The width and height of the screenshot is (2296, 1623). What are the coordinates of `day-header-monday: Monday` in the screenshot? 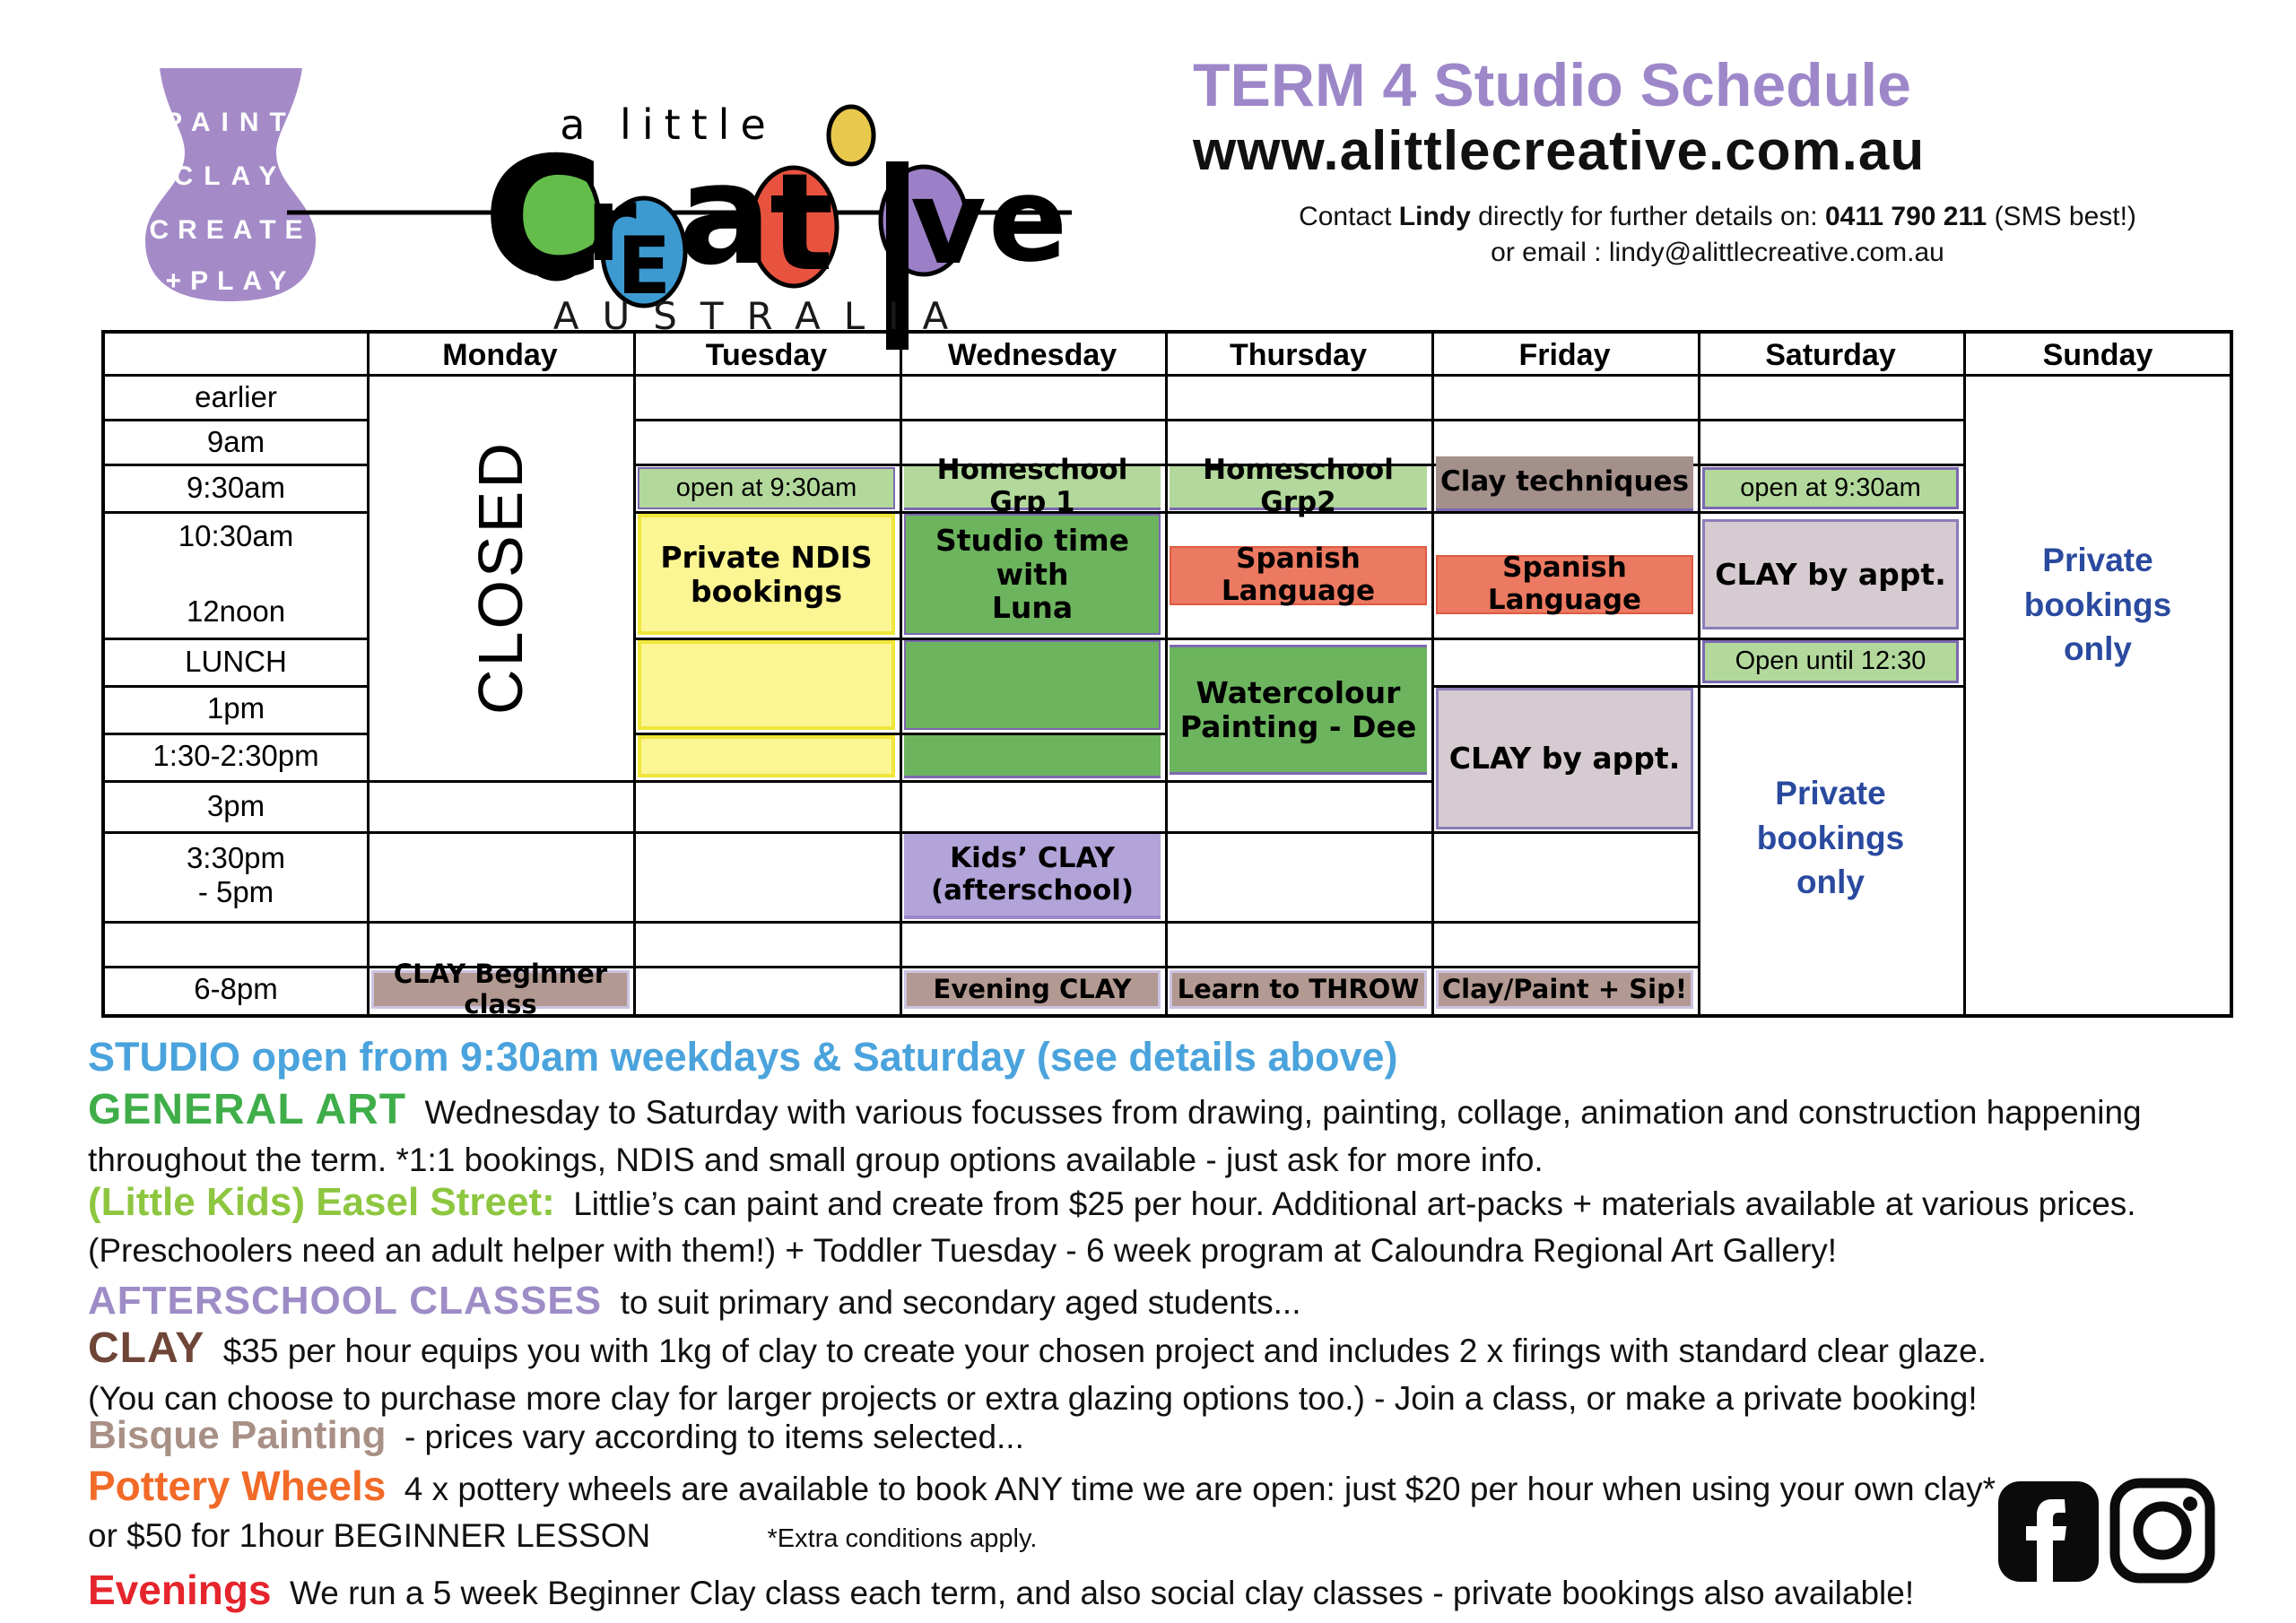 It's located at (500, 355).